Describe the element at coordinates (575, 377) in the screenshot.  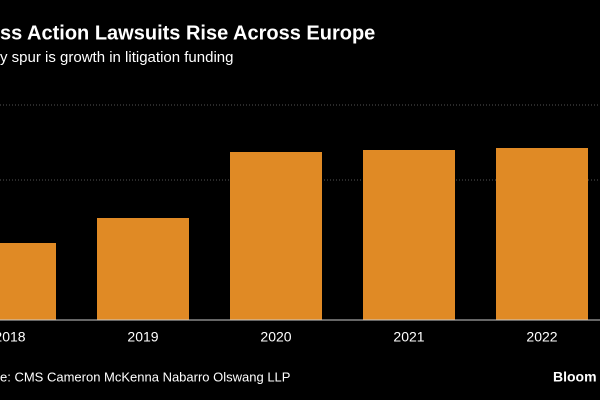
I see `brand: Bloom` at that location.